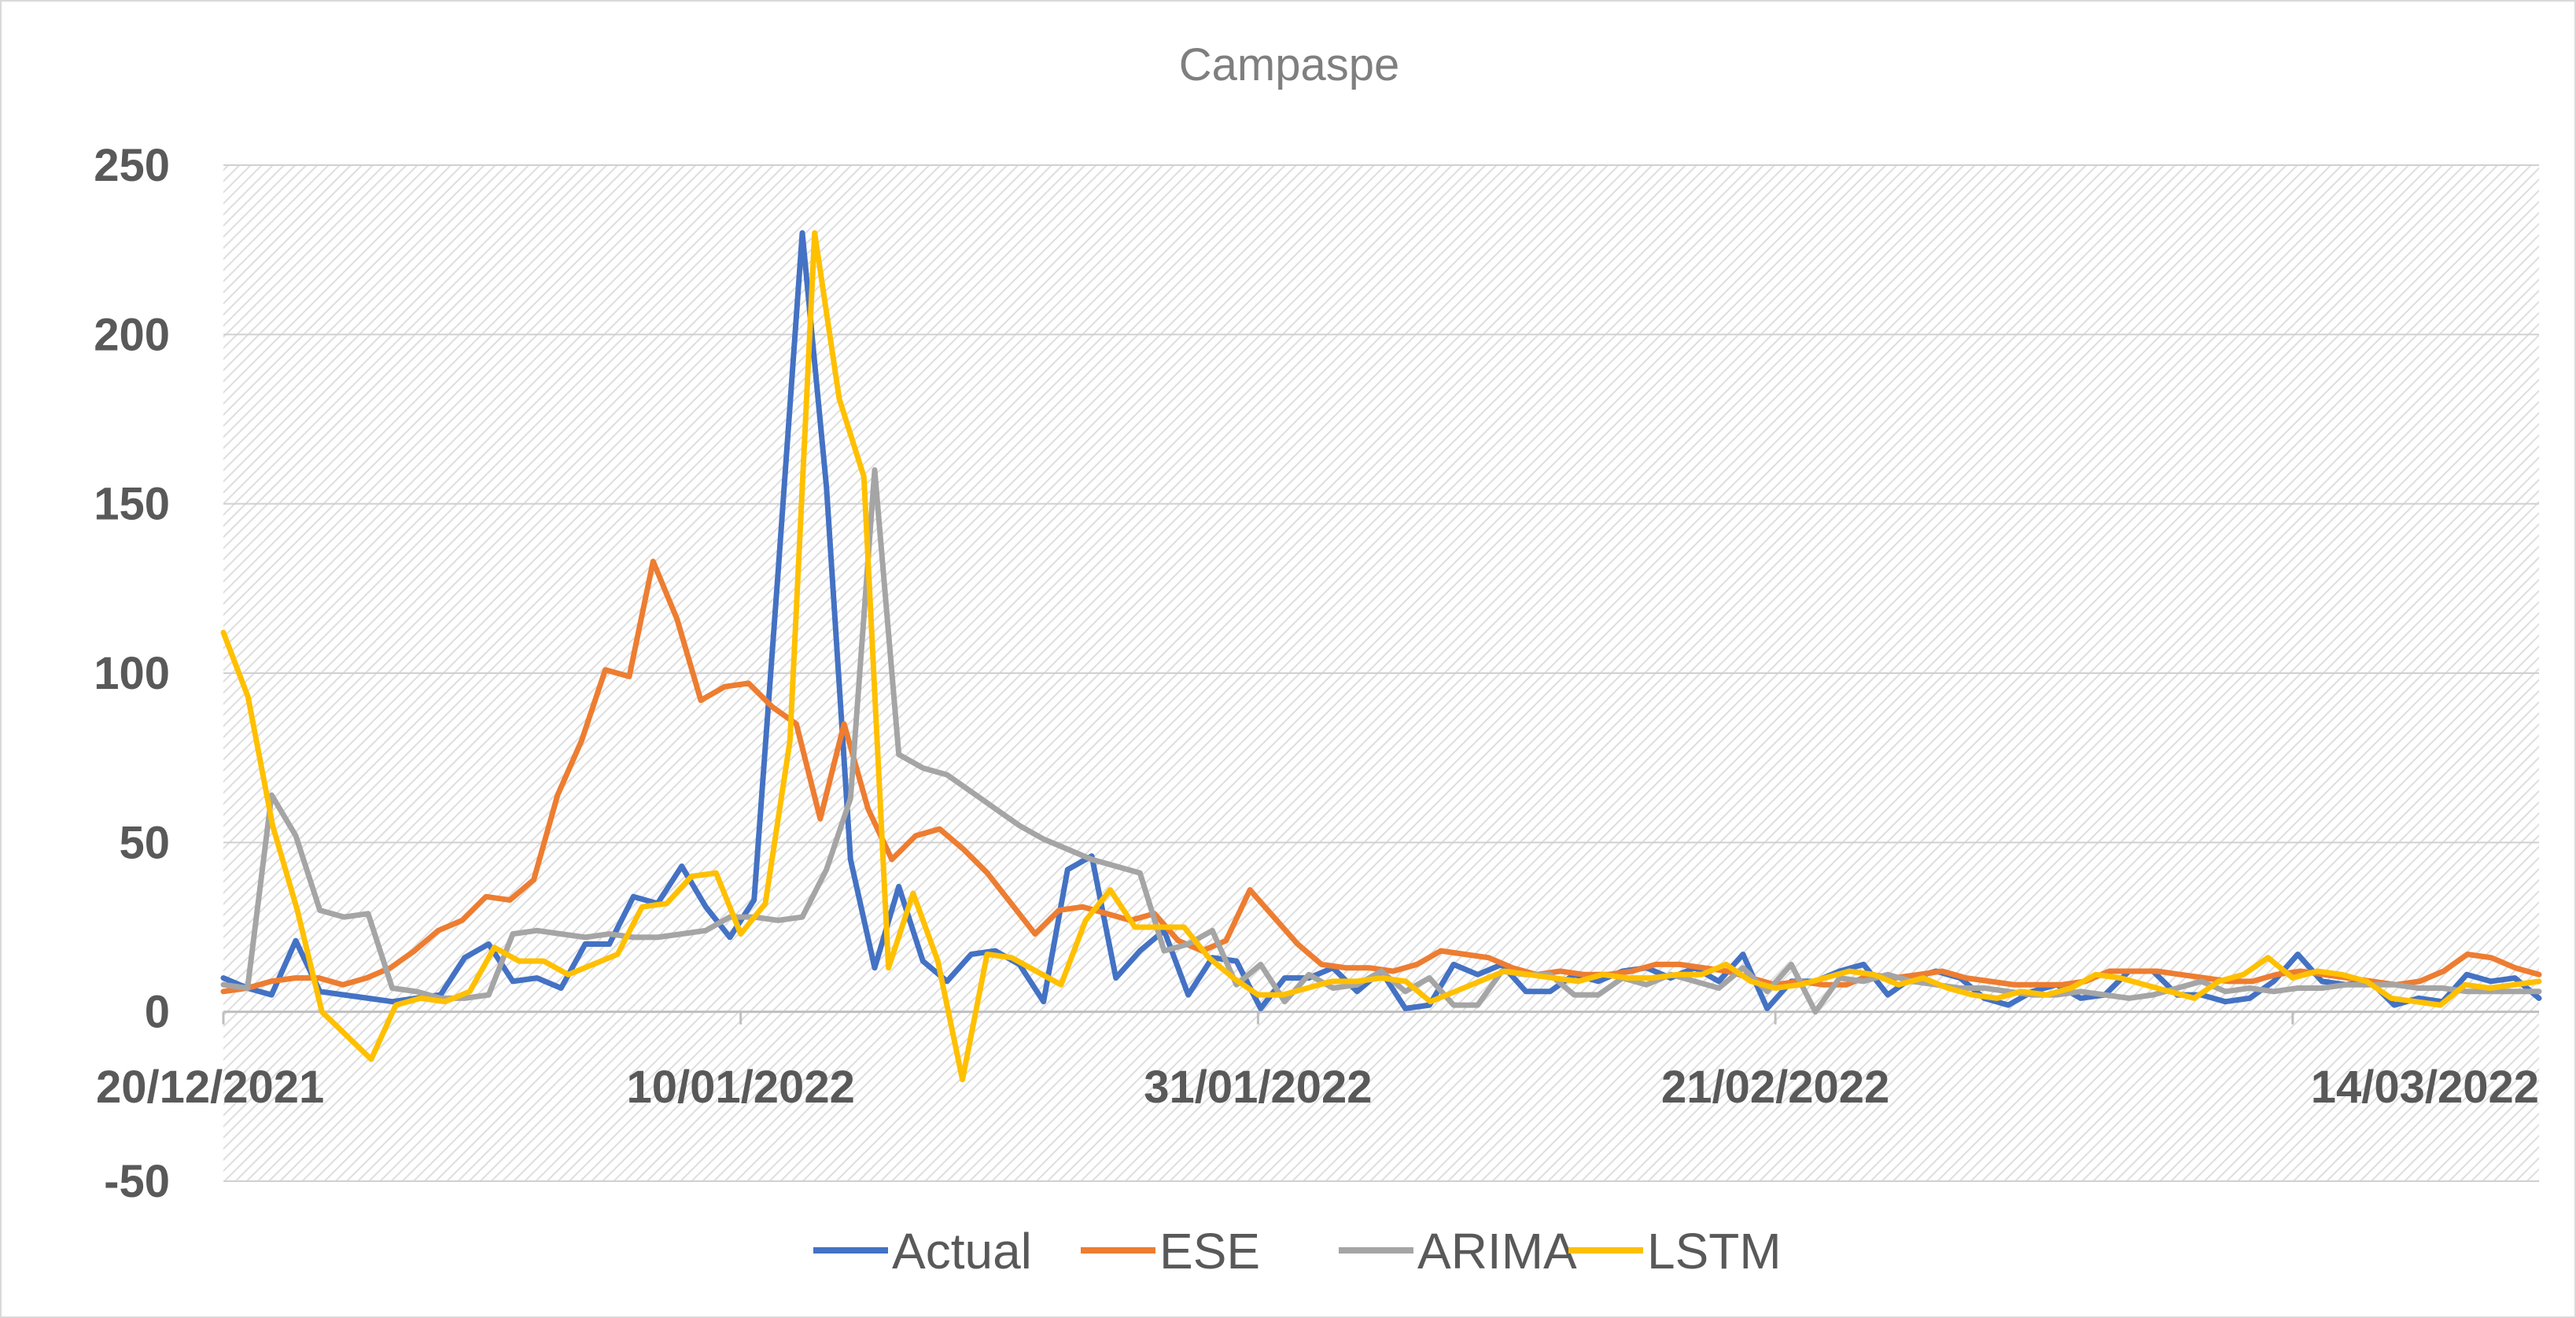  Describe the element at coordinates (1497, 1251) in the screenshot. I see `legend-label-arima: ARIMA` at that location.